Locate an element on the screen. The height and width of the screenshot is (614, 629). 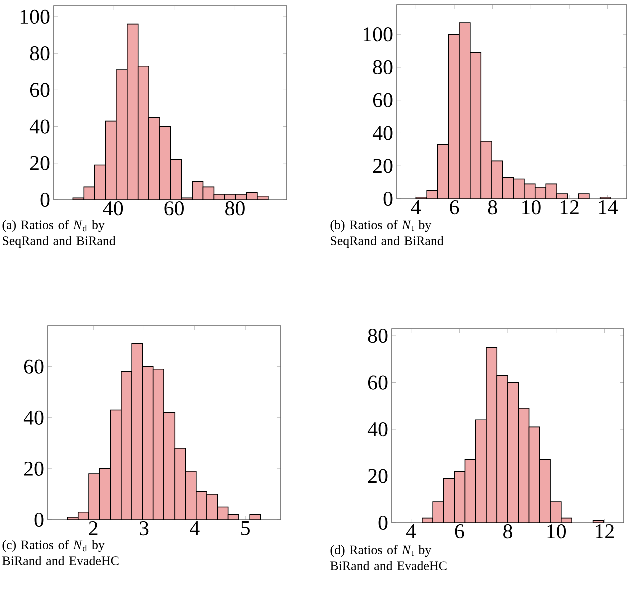
text: (c) Ratios of N$_{d}$ by BiRand and EvadeHC is located at coordinates (60, 553).